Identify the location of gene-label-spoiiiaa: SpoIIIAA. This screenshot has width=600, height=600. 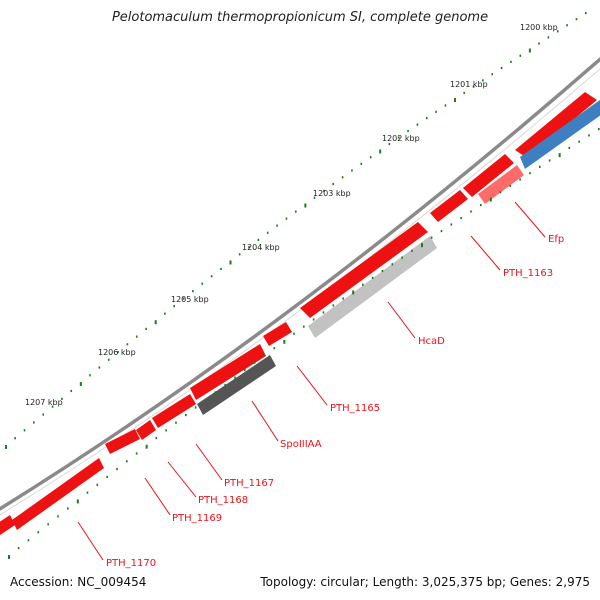
(301, 444).